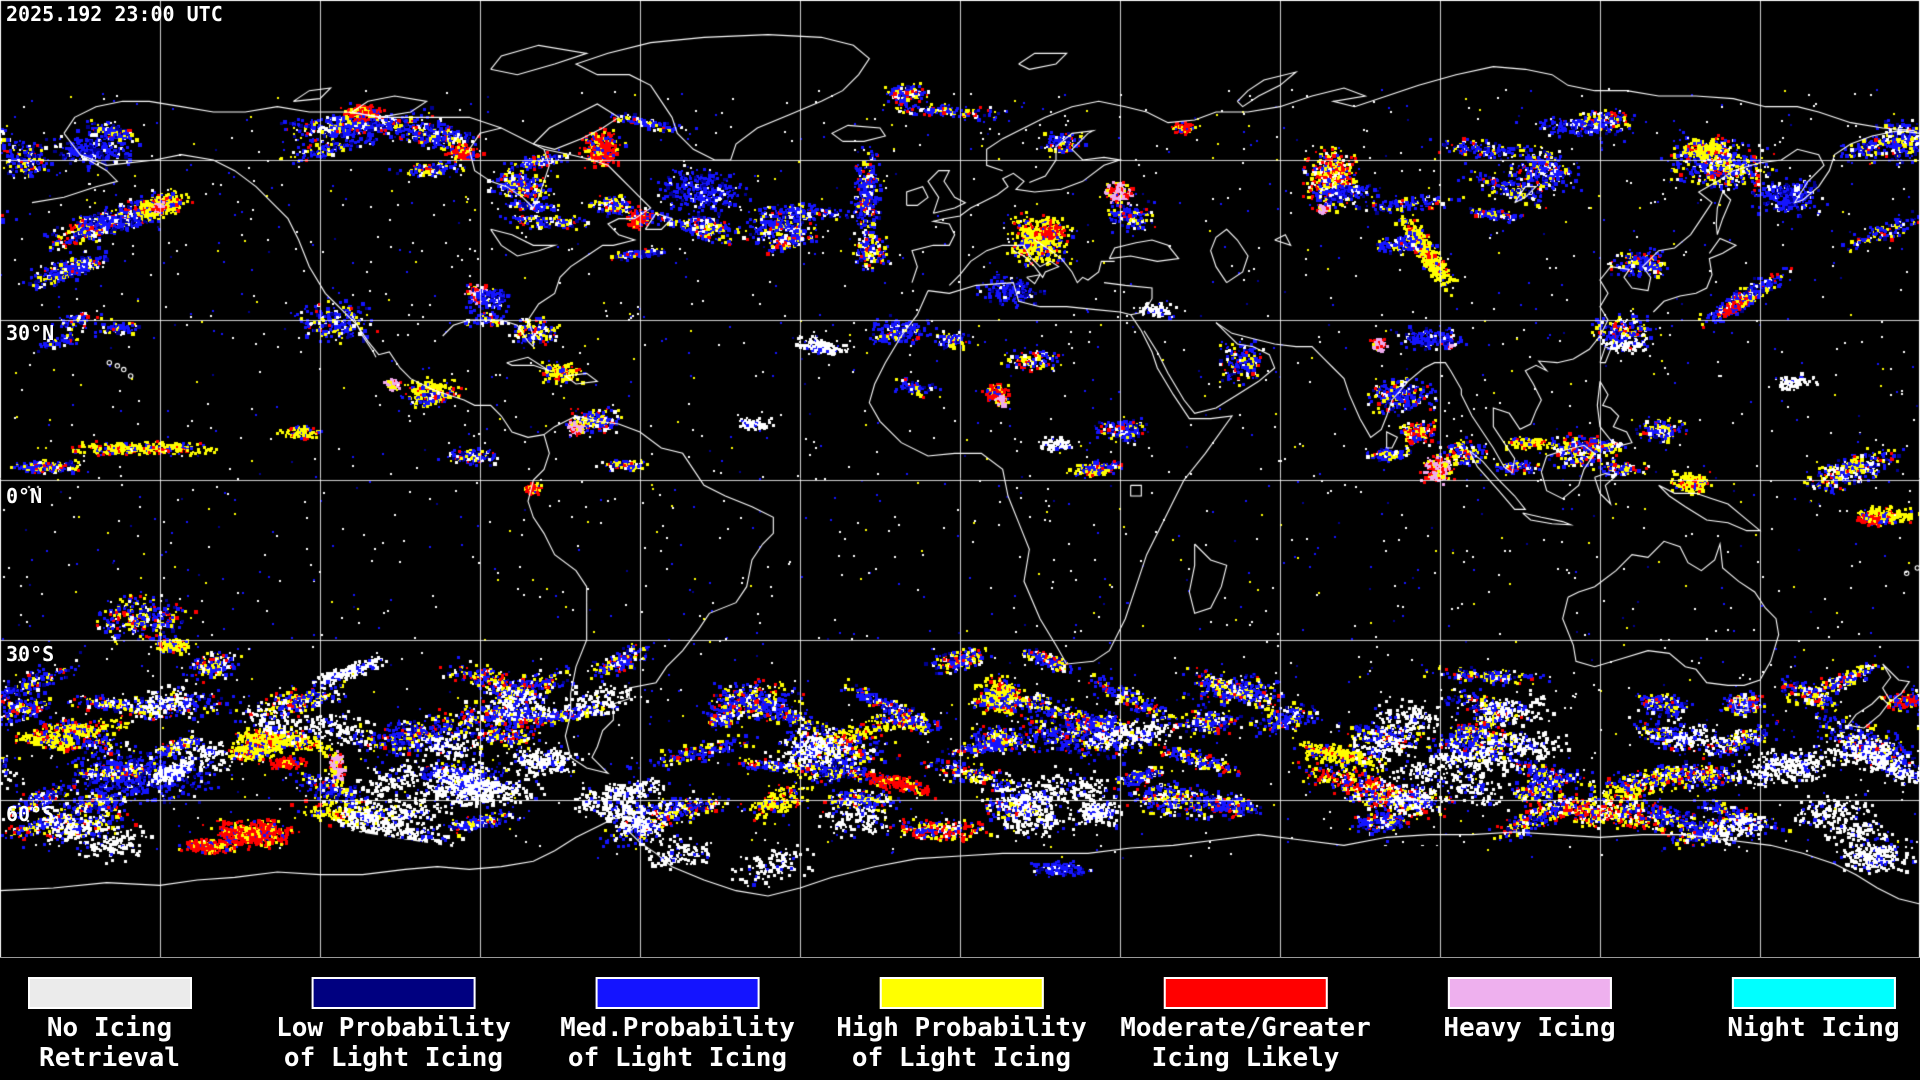 The width and height of the screenshot is (1920, 1080). I want to click on legend-label-moderate-greater-icing: Moderate/Greater Icing Likely, so click(1245, 1043).